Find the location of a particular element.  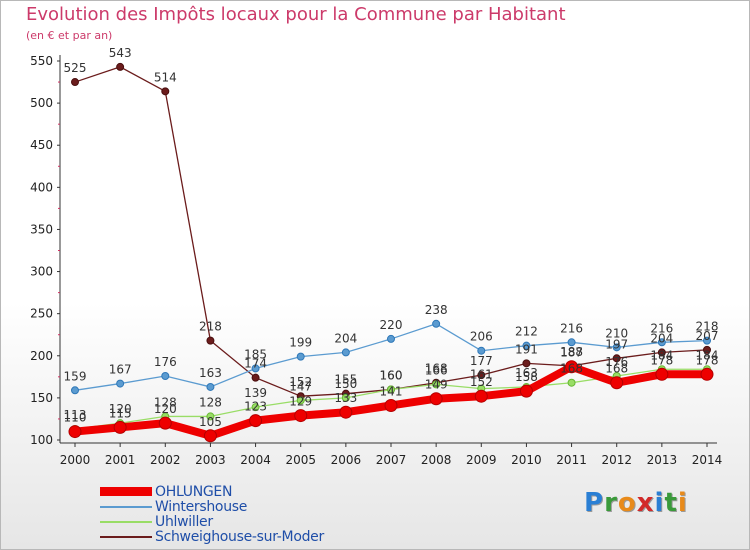

data-label: 212 is located at coordinates (526, 332).